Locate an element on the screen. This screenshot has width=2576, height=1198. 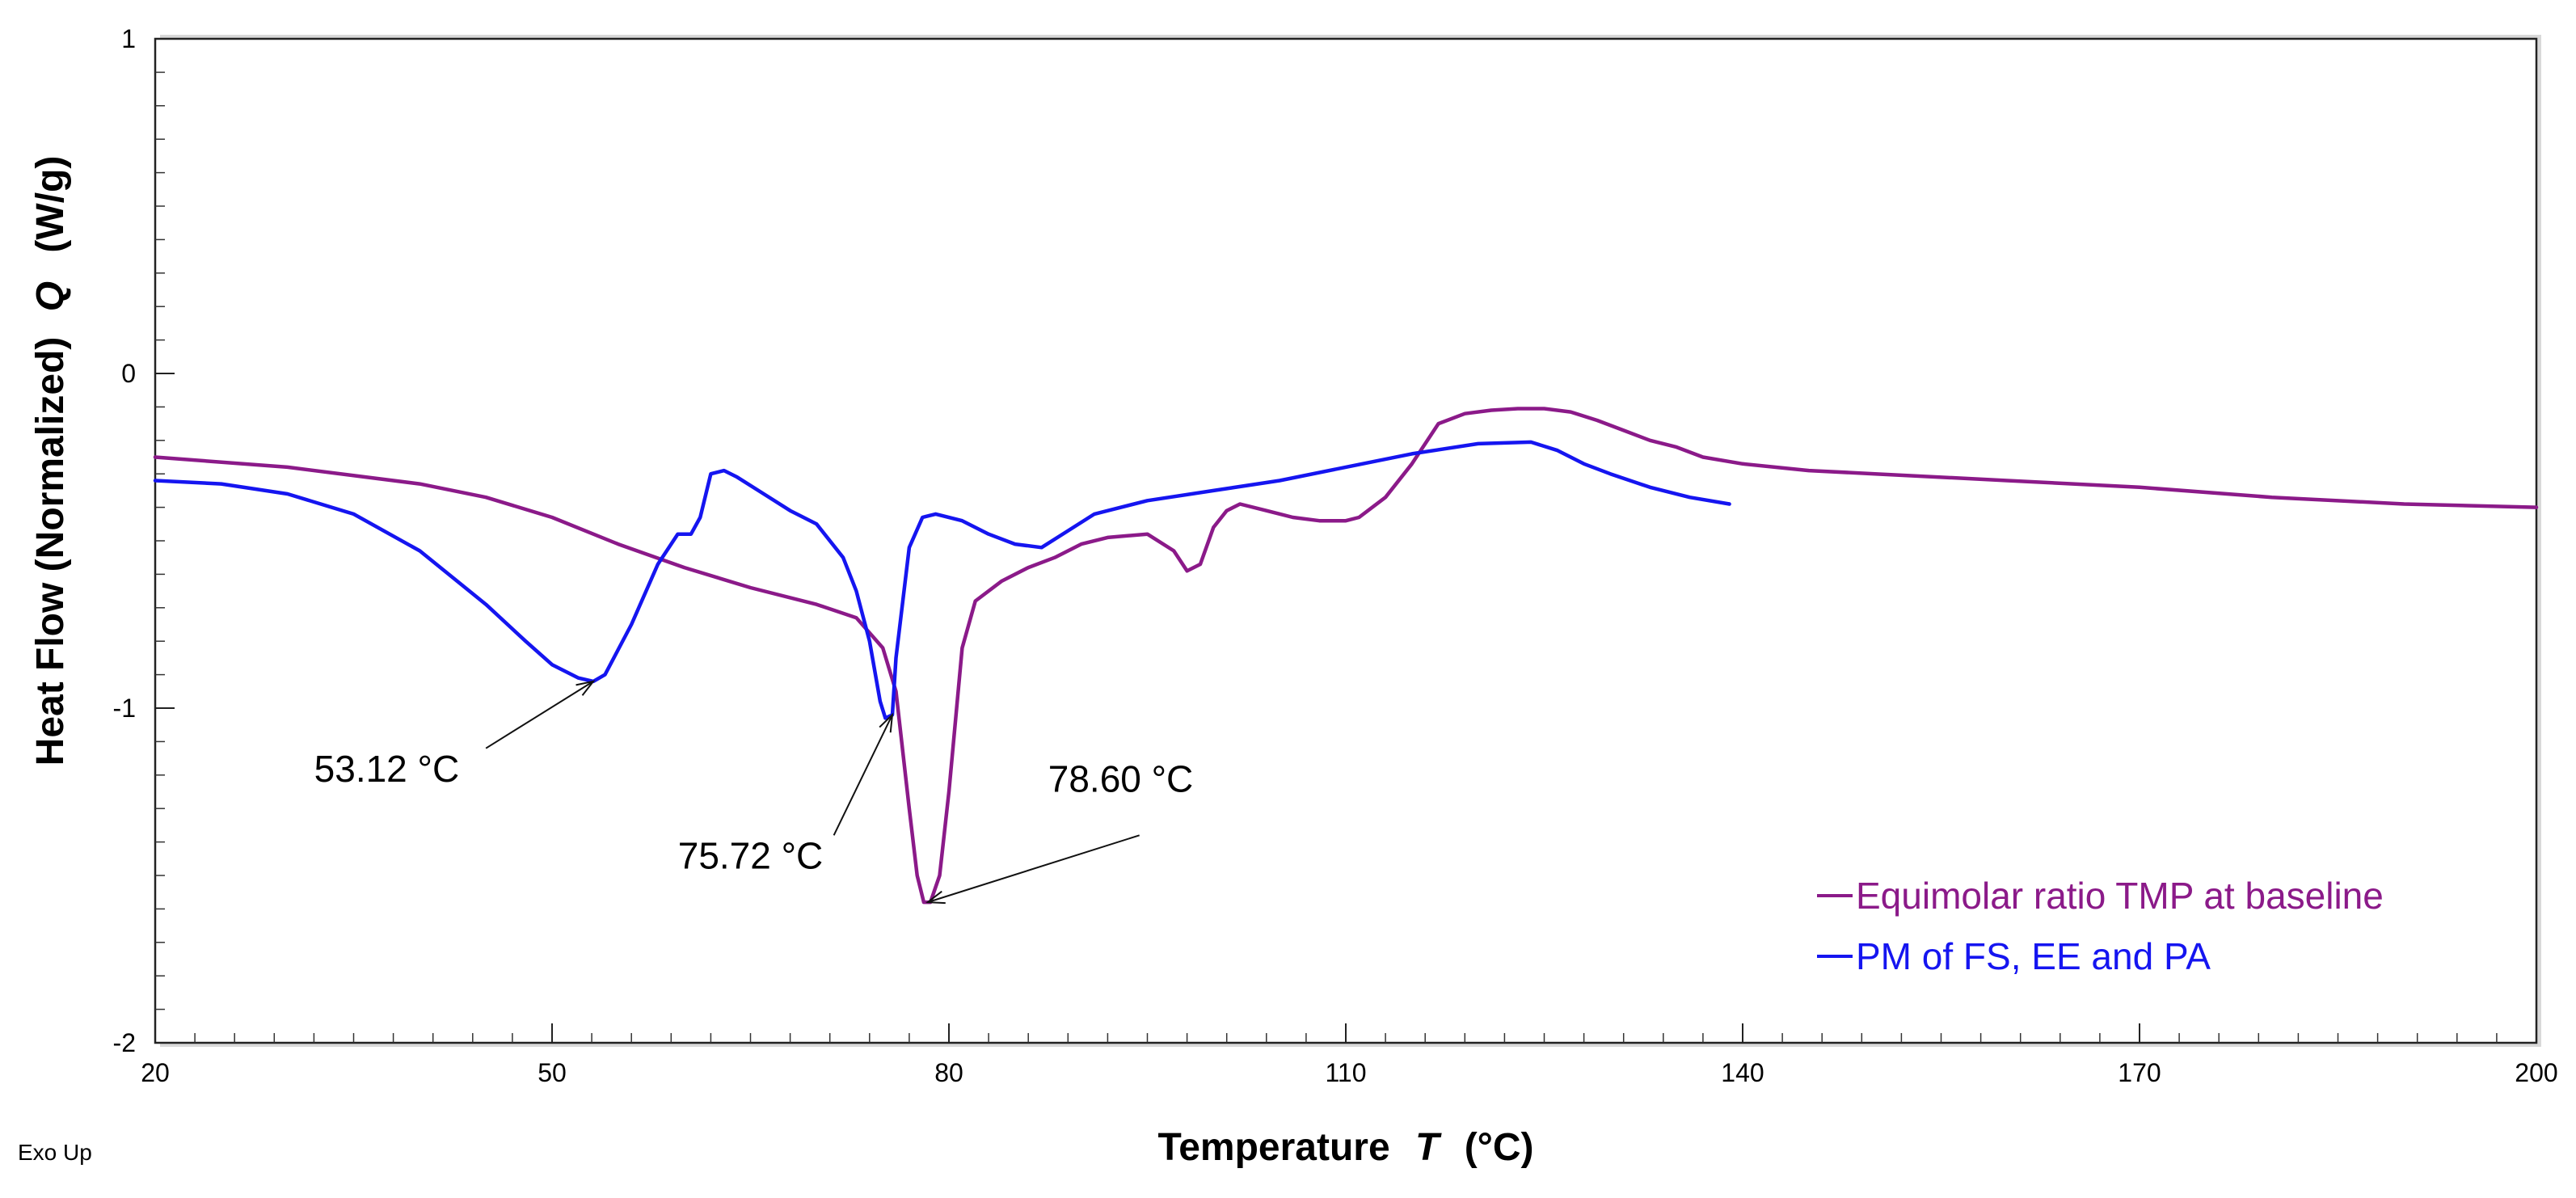
x-tick-labels: 20 50 80 110 140 170 200 is located at coordinates (1349, 1072).